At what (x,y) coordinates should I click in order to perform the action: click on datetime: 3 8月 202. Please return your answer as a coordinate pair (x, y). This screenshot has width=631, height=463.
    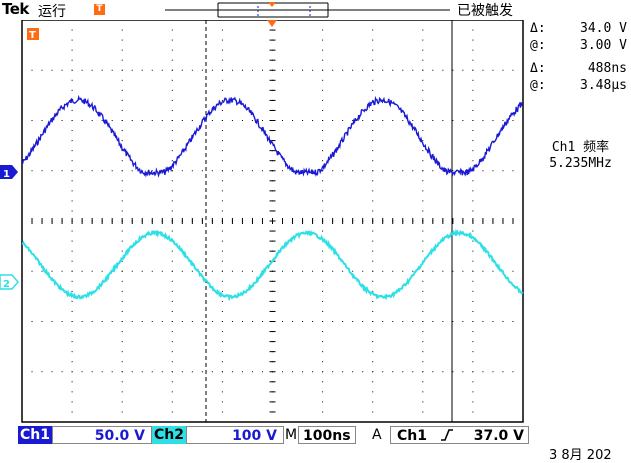
    Looking at the image, I should click on (580, 455).